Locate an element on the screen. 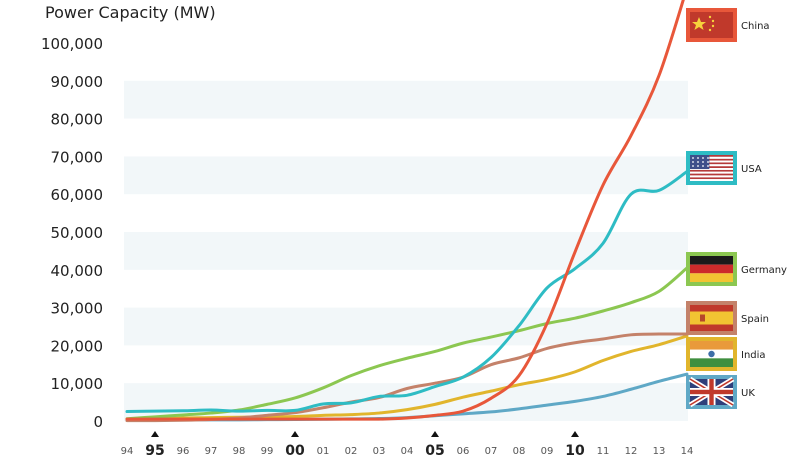 The height and width of the screenshot is (457, 796). x-tick-label: 09 is located at coordinates (547, 451).